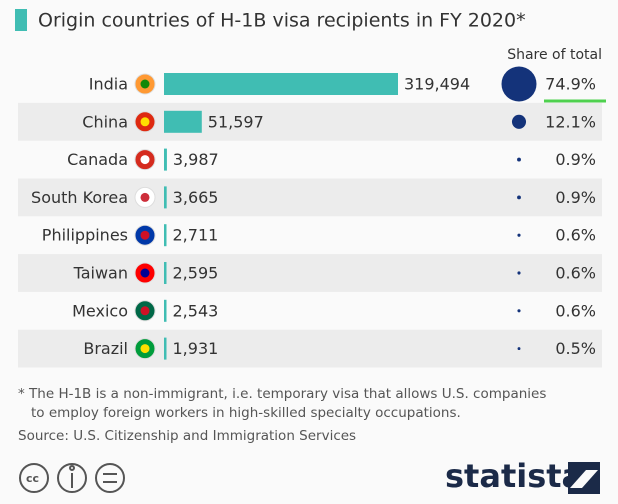 The height and width of the screenshot is (504, 618). Describe the element at coordinates (196, 310) in the screenshot. I see `value-label: 2,543` at that location.